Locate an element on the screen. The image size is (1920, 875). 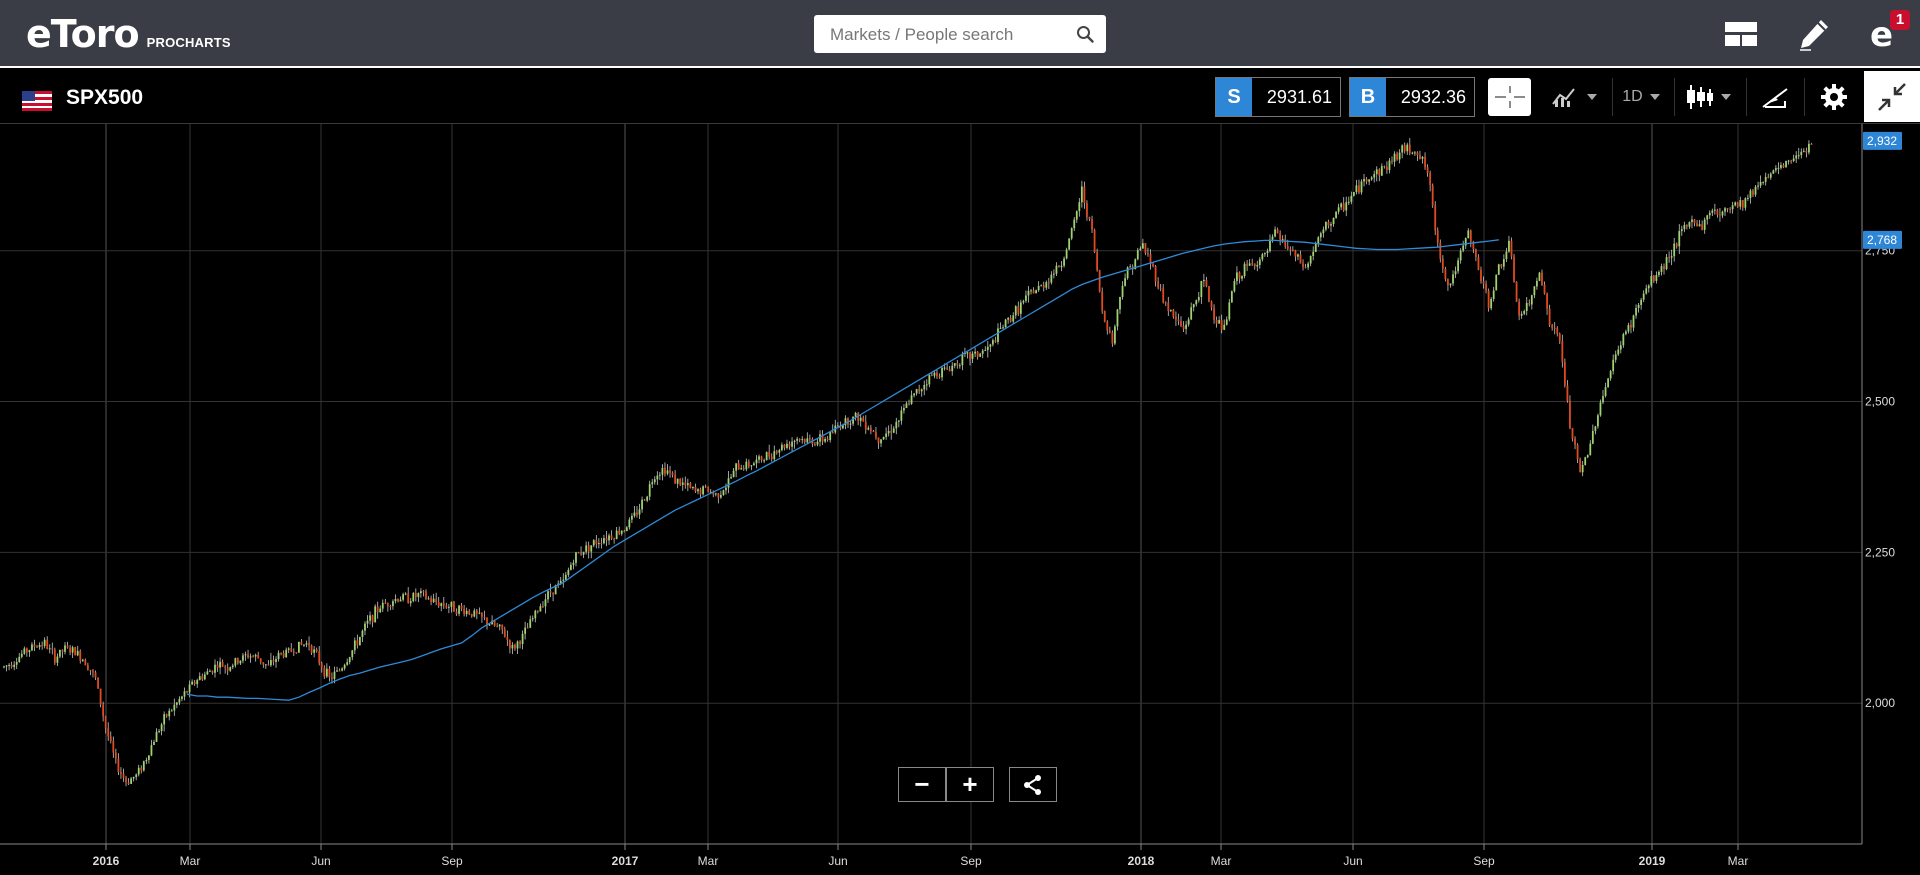
x-tick-label: Mar is located at coordinates (1221, 861).